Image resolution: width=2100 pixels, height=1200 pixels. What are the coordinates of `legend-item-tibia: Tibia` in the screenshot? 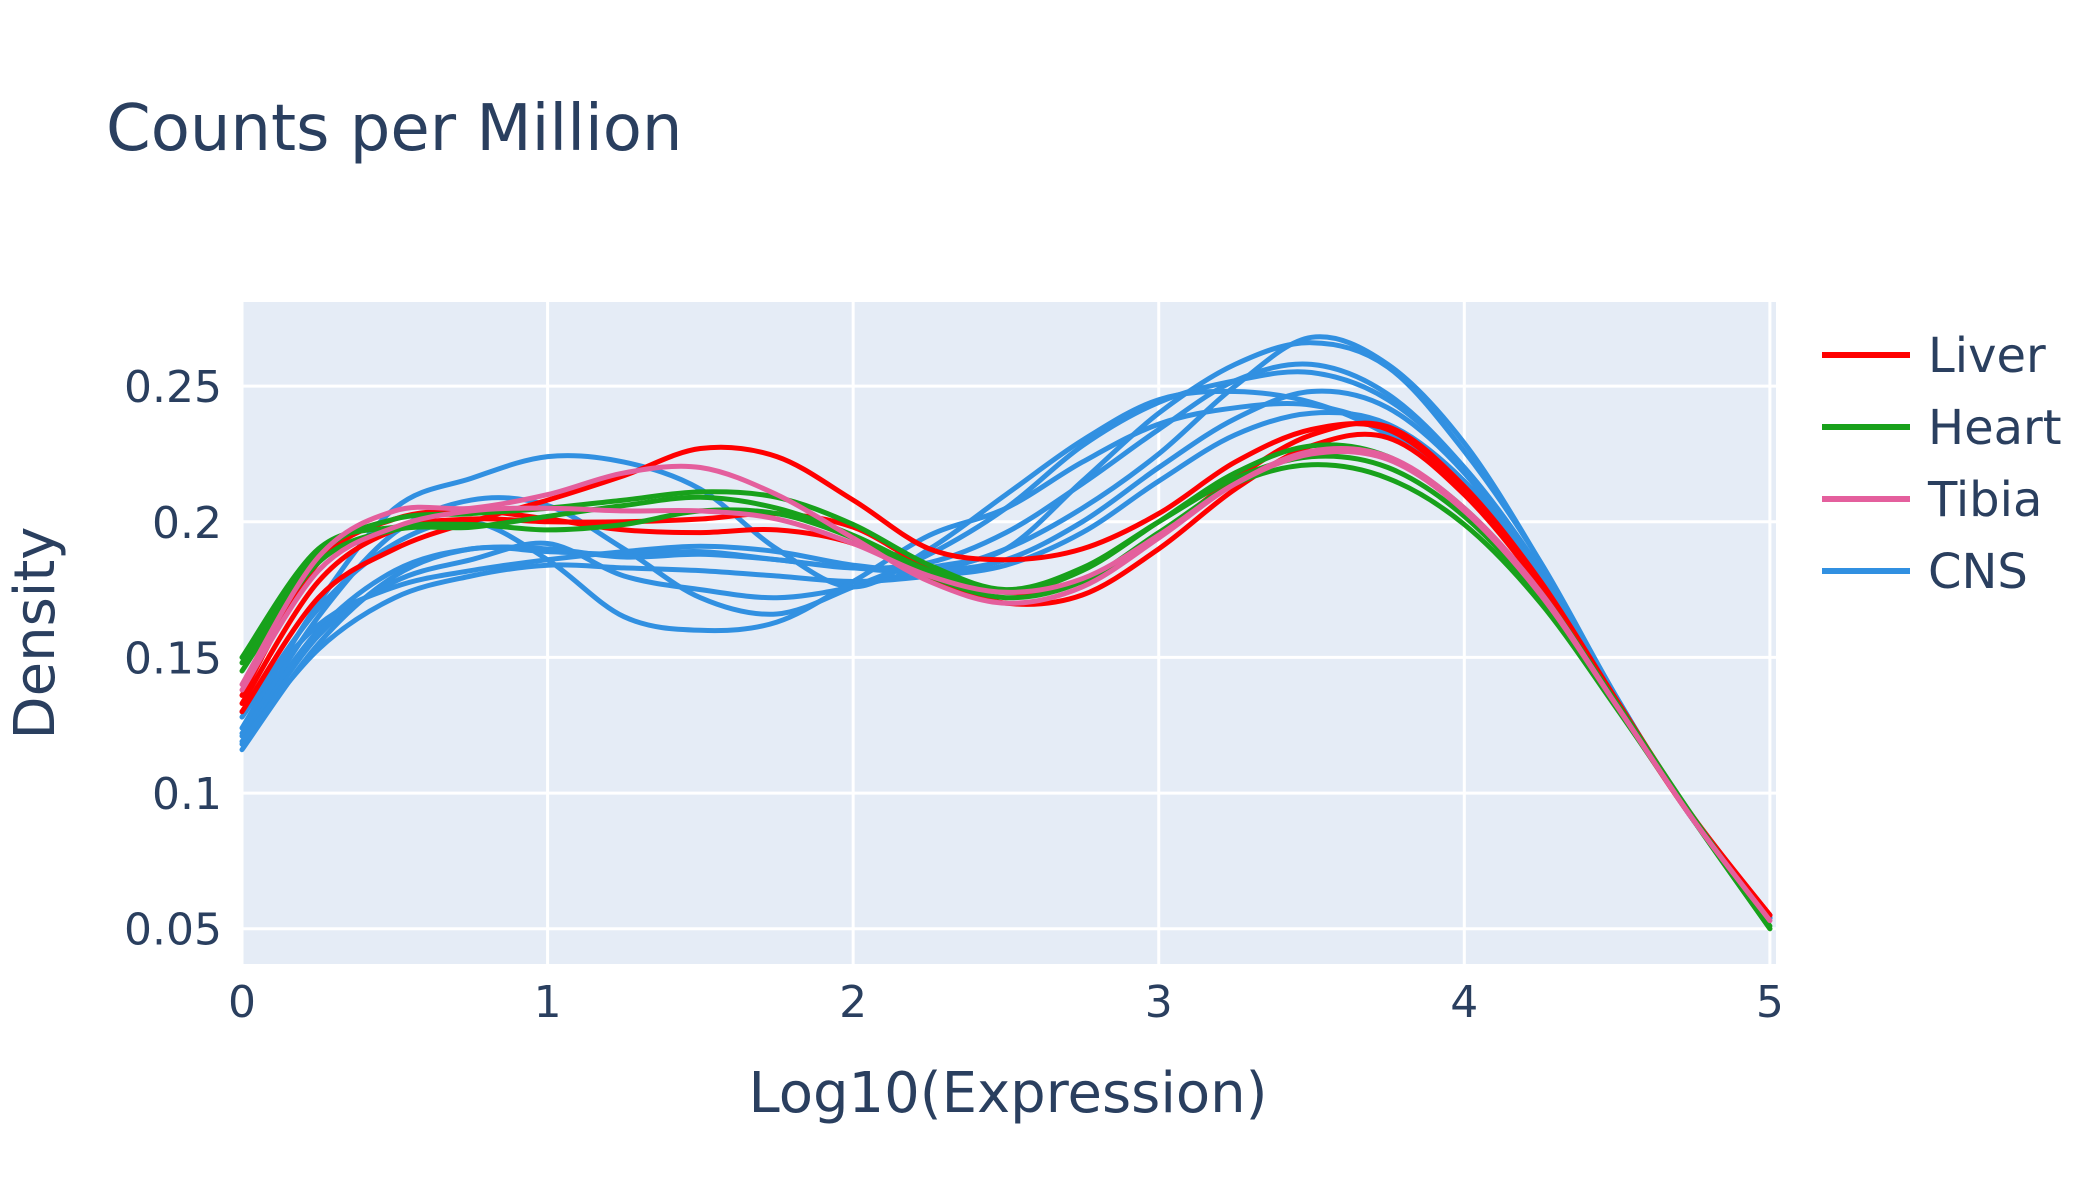 It's located at (1932, 500).